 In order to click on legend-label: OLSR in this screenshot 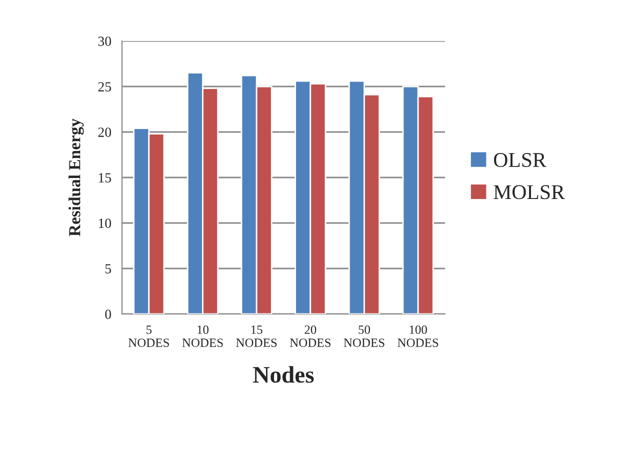, I will do `click(520, 160)`.